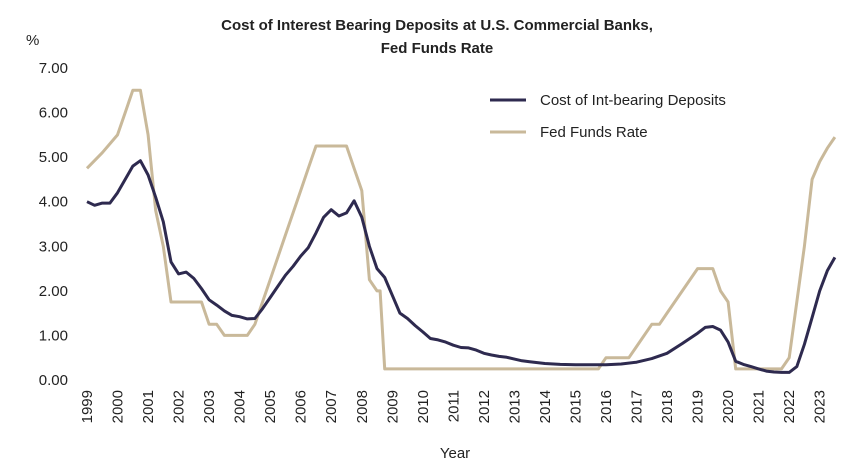 The image size is (852, 473). Describe the element at coordinates (270, 406) in the screenshot. I see `x-tick-label: 2005` at that location.